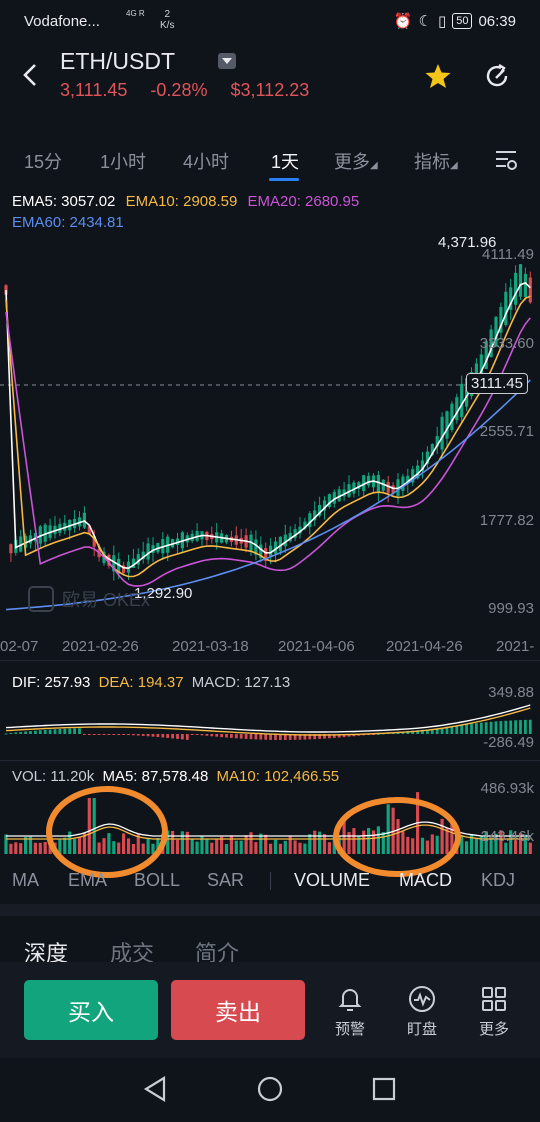  I want to click on tab-more: 更多◢, so click(356, 162).